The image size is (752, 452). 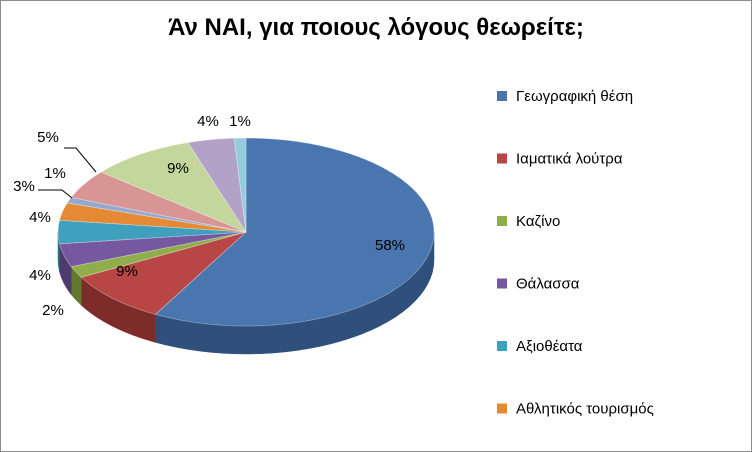 I want to click on data-label-6: 1%, so click(x=55, y=173).